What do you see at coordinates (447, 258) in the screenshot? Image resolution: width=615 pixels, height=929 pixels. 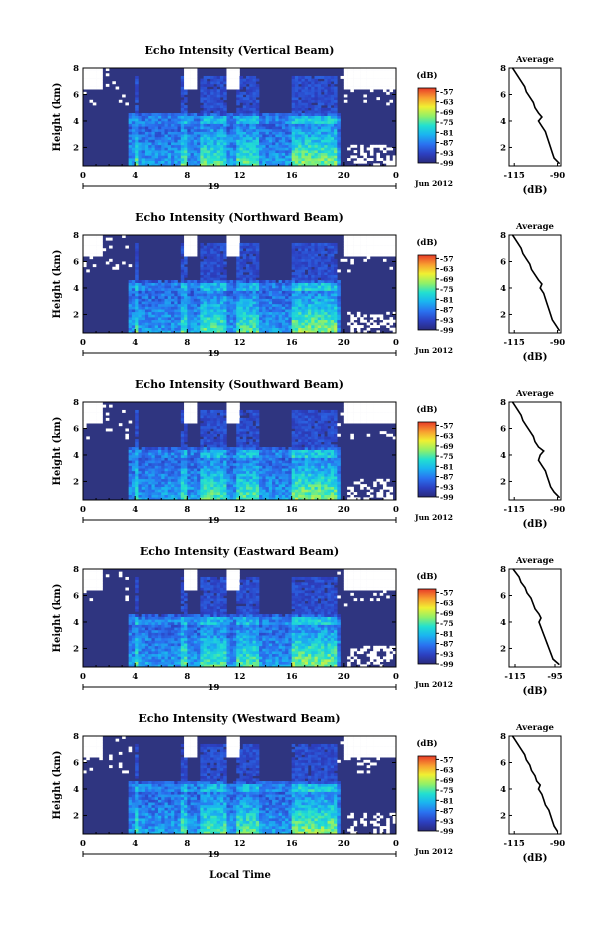 I see `colorbar-tick-label: -57` at bounding box center [447, 258].